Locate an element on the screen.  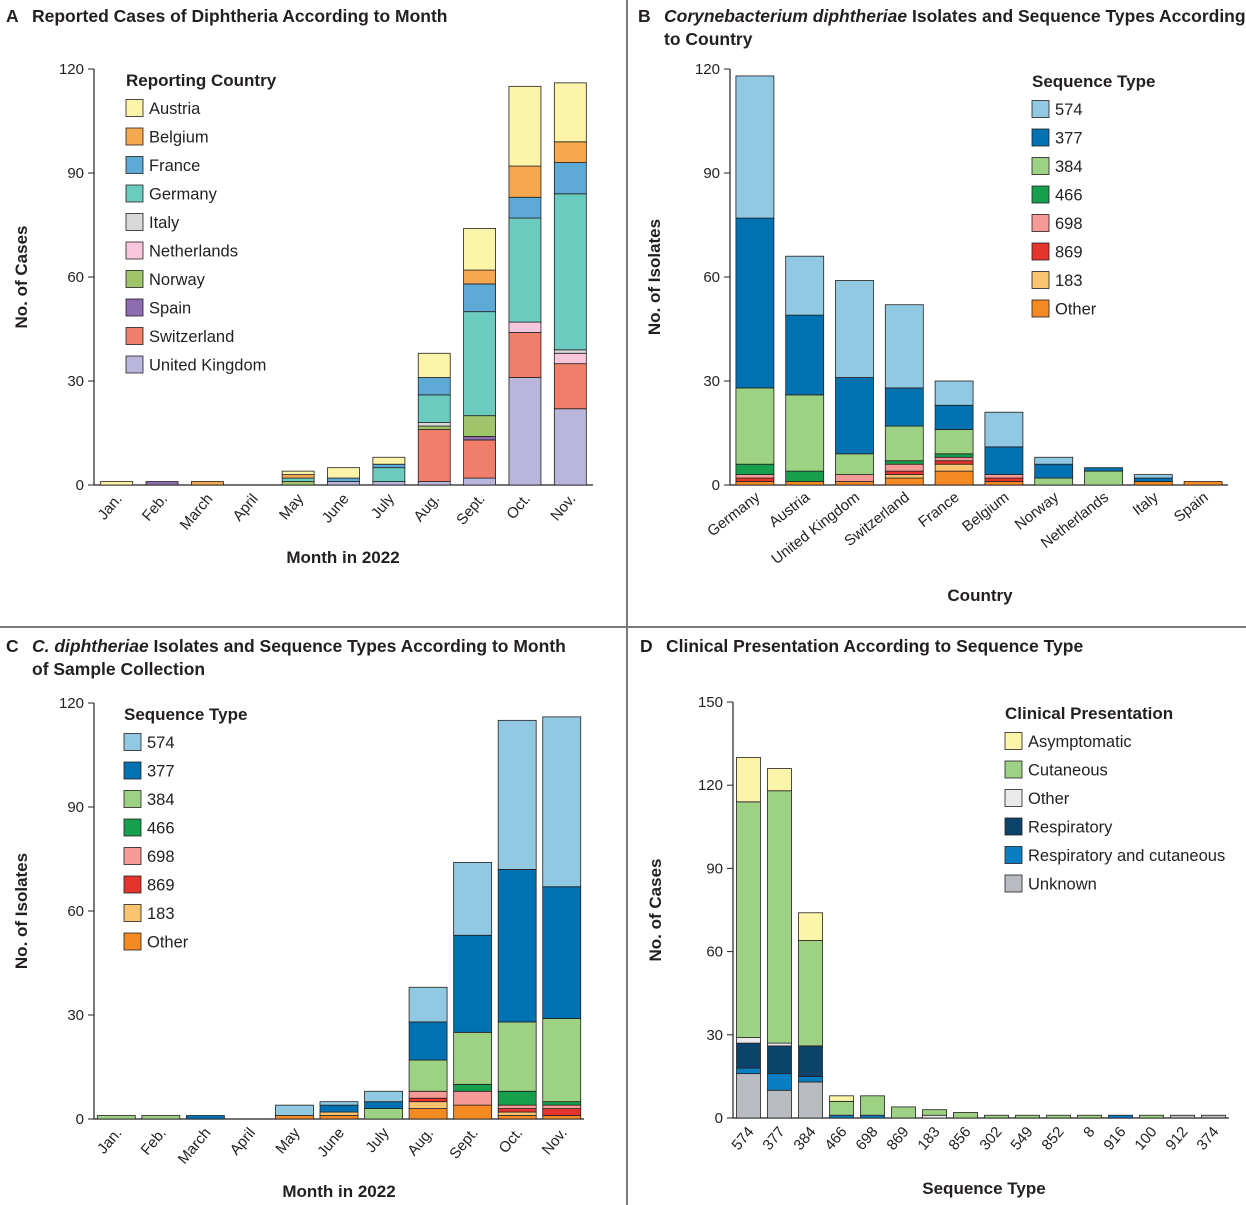
panel-d-bar-384-asymptomatic is located at coordinates (810, 926).